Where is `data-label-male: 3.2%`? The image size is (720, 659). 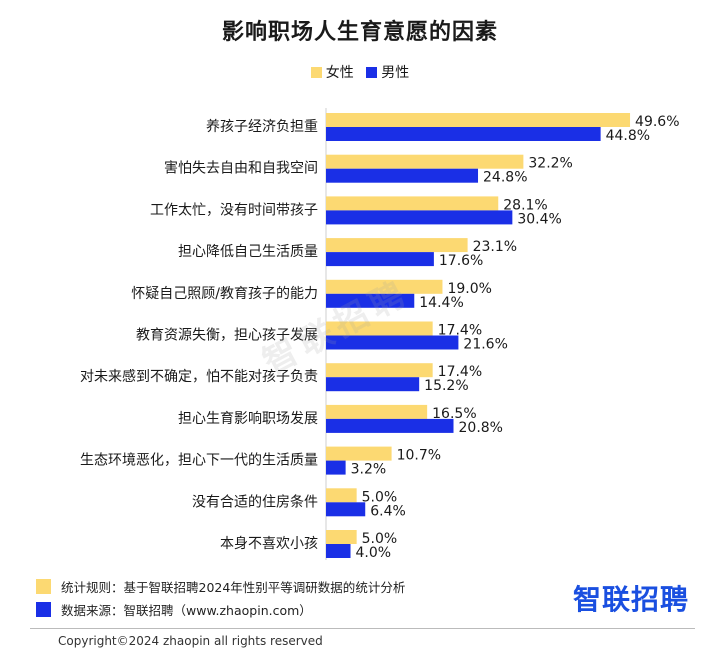
data-label-male: 3.2% is located at coordinates (369, 470).